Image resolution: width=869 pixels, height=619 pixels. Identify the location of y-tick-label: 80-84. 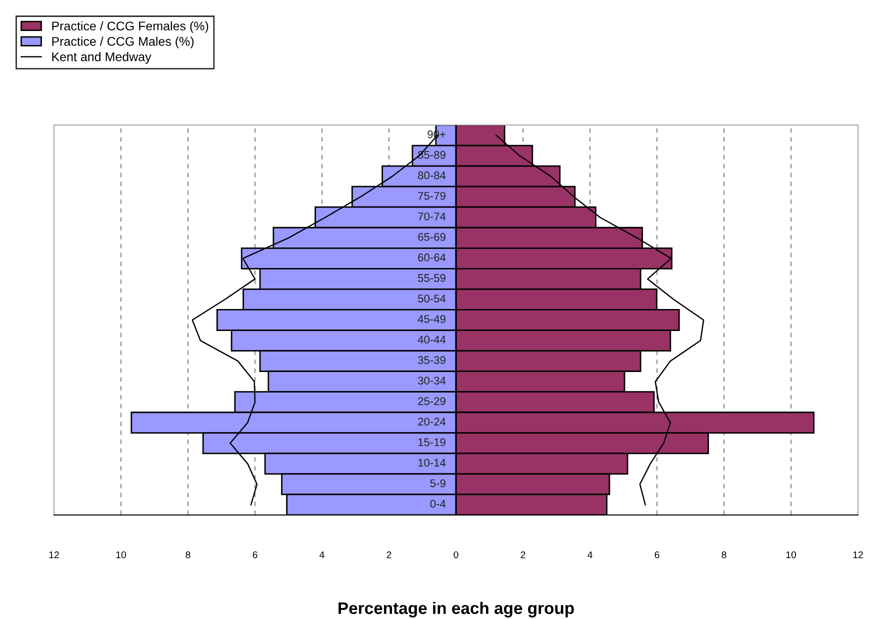
(432, 175).